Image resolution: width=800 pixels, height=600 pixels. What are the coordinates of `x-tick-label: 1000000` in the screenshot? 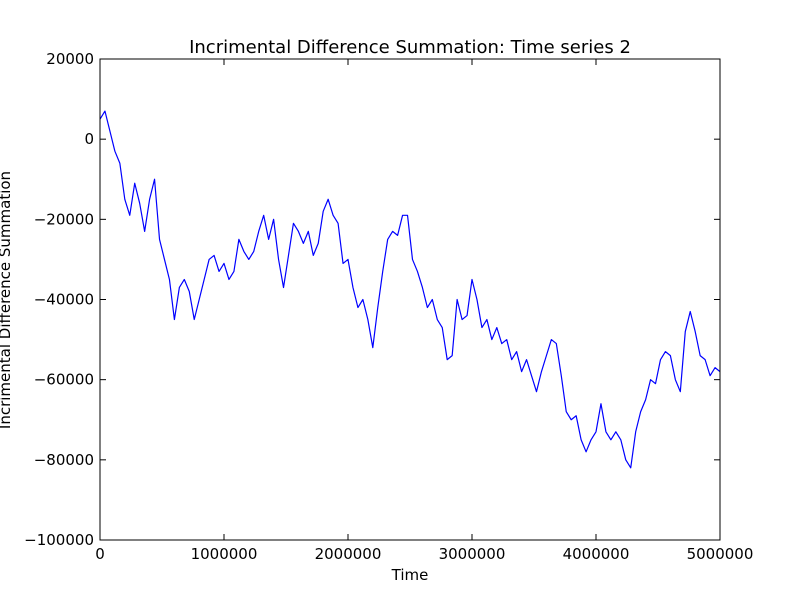 It's located at (224, 554).